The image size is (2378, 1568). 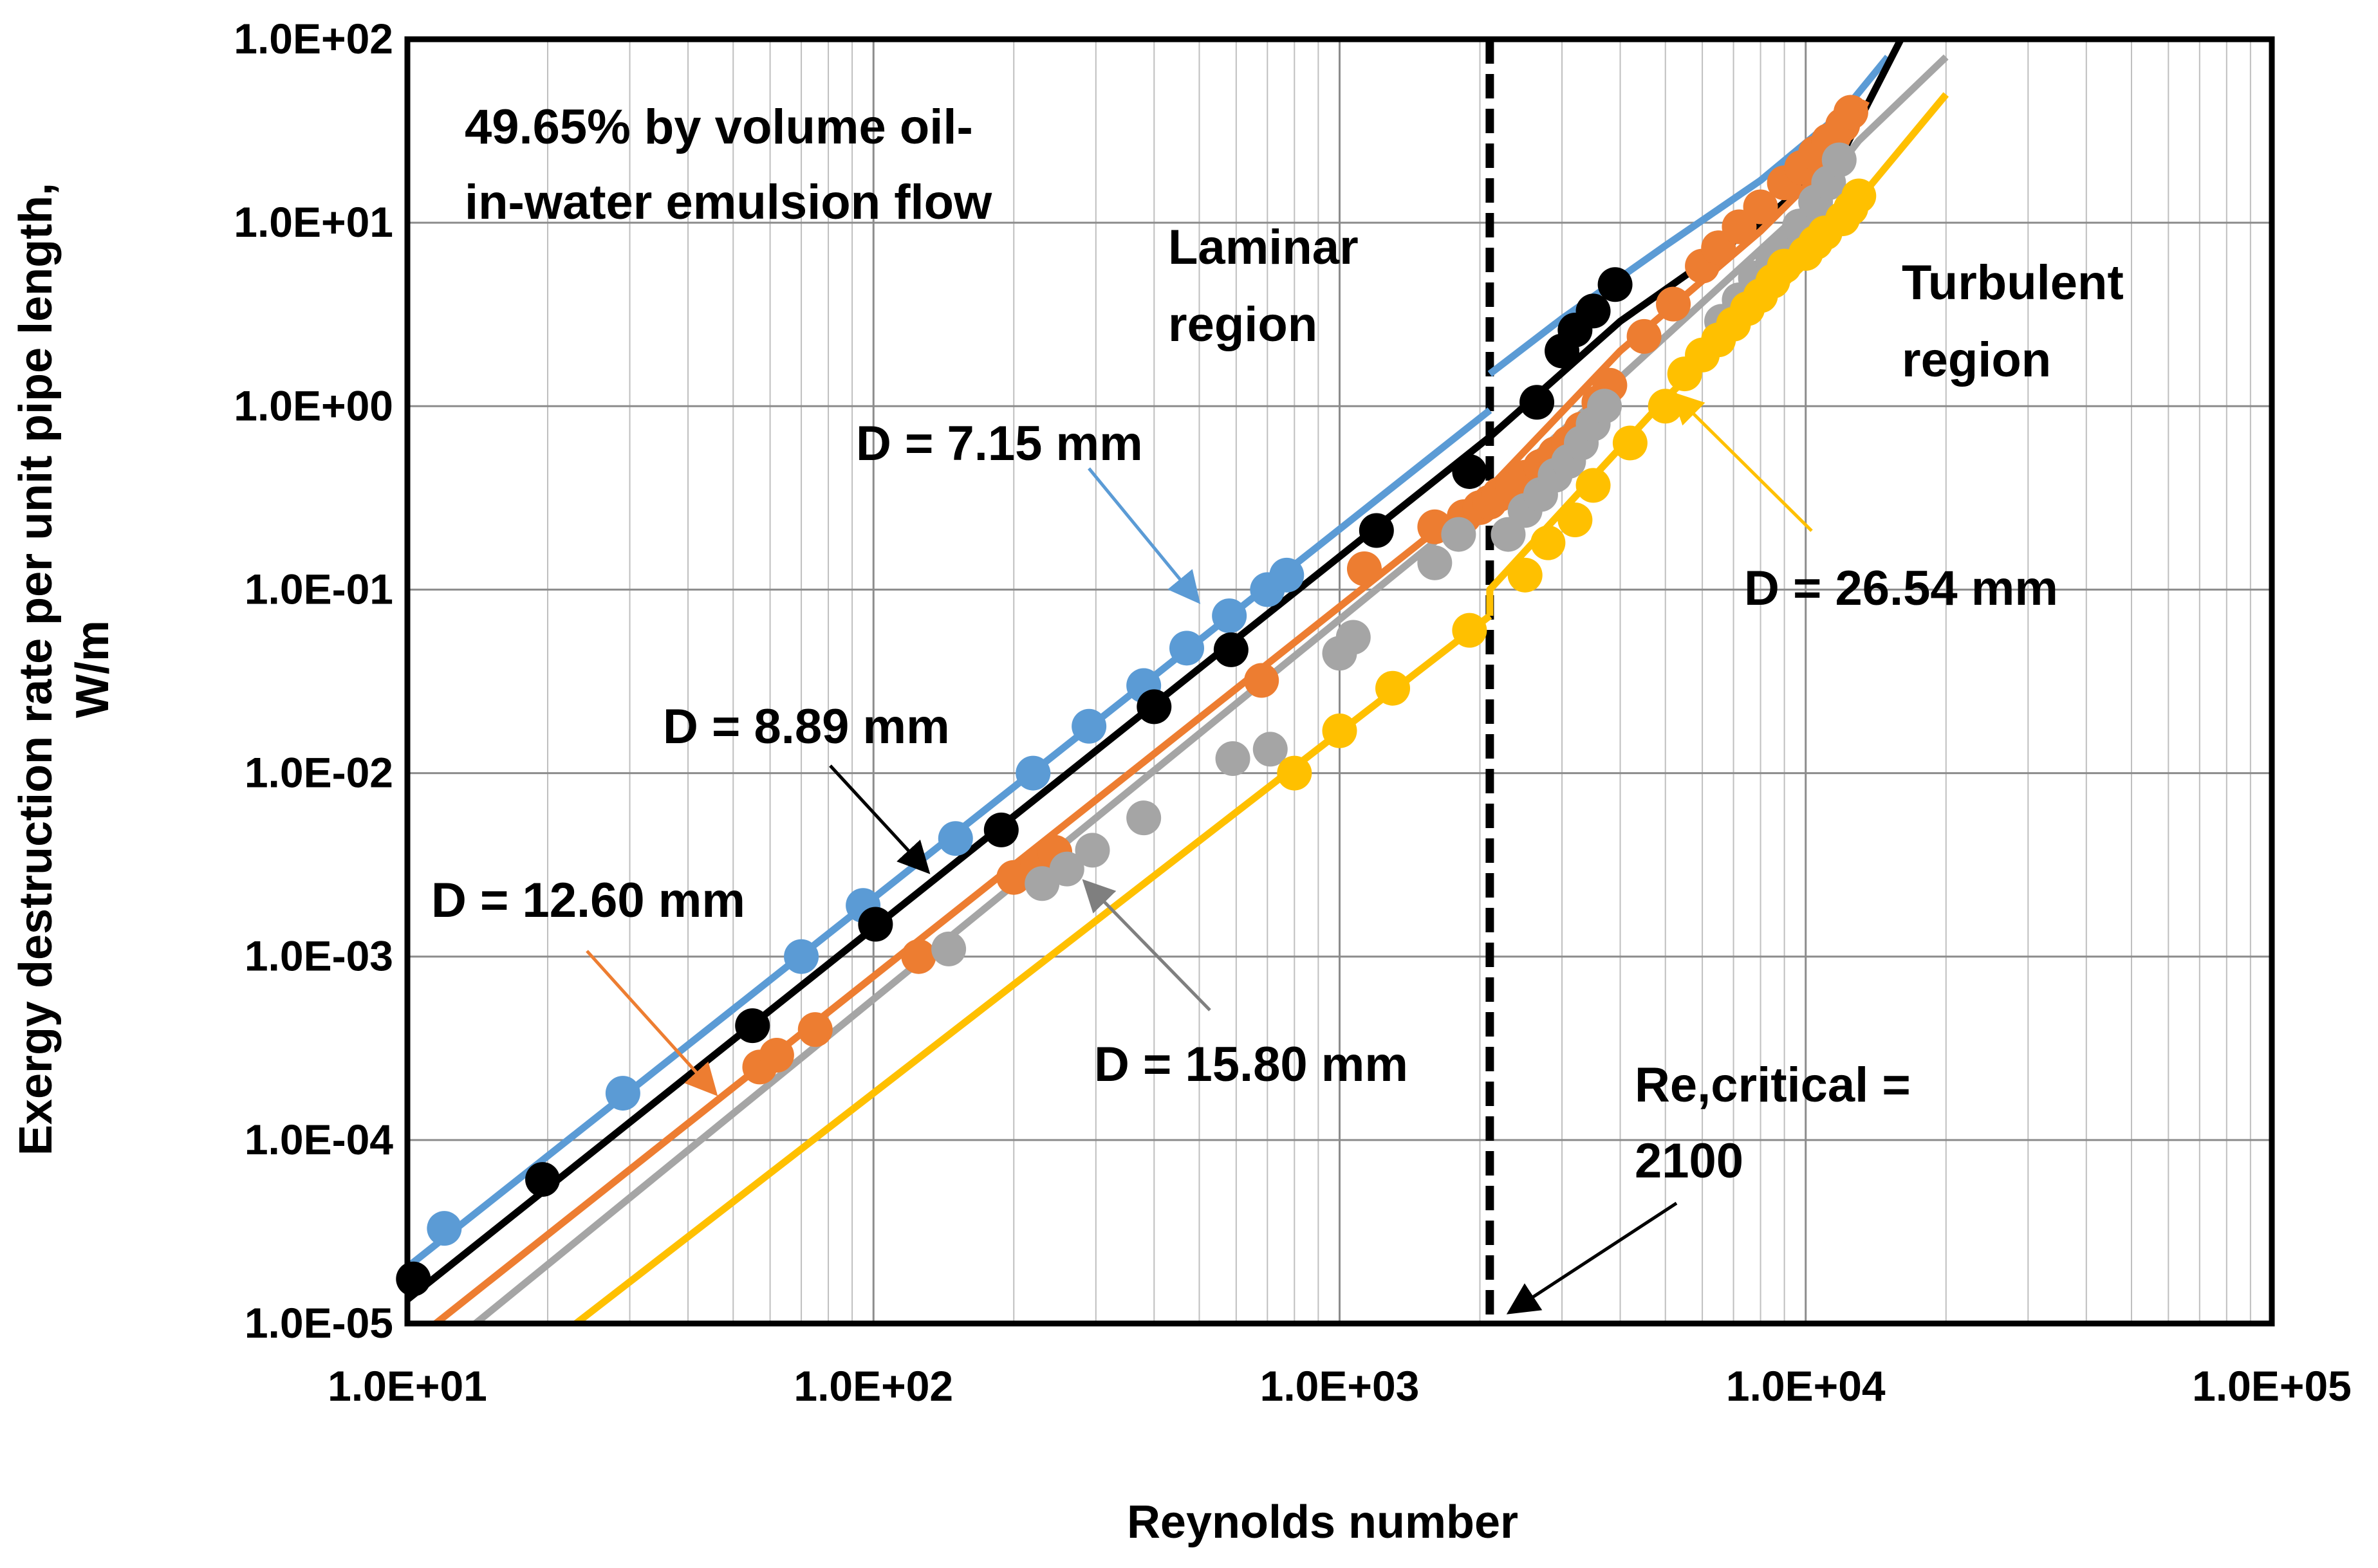 I want to click on title-line1: 49.65% by volume oil-, so click(x=719, y=127).